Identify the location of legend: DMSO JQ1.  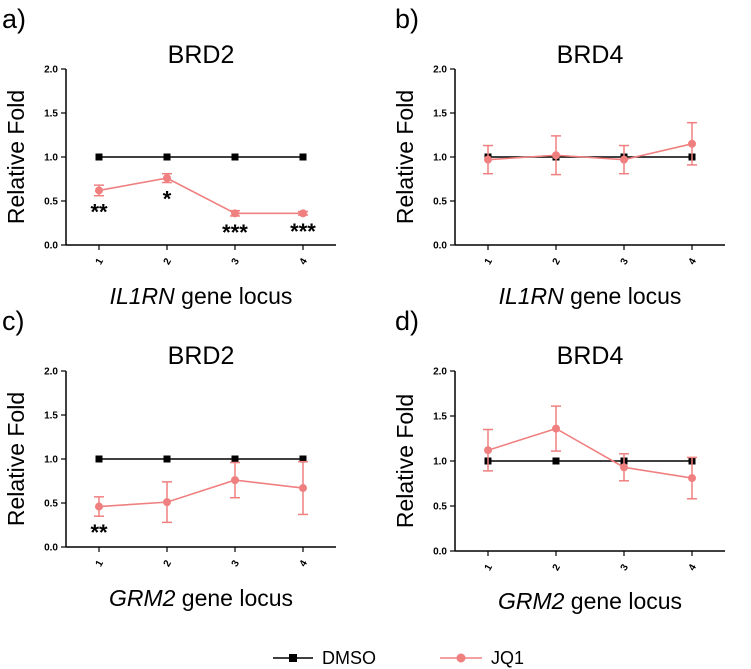
(398, 658).